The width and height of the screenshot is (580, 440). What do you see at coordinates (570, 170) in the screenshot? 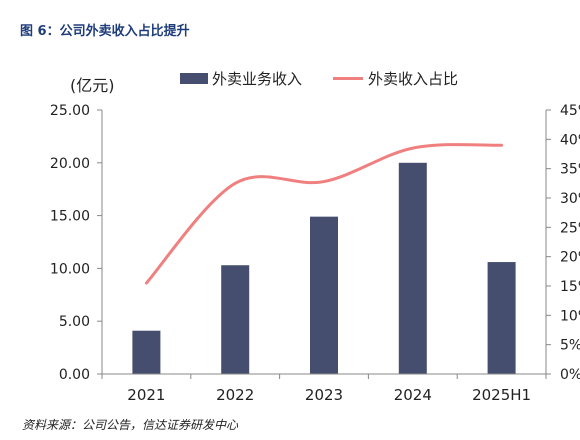
I see `right-tick-label: 35%` at bounding box center [570, 170].